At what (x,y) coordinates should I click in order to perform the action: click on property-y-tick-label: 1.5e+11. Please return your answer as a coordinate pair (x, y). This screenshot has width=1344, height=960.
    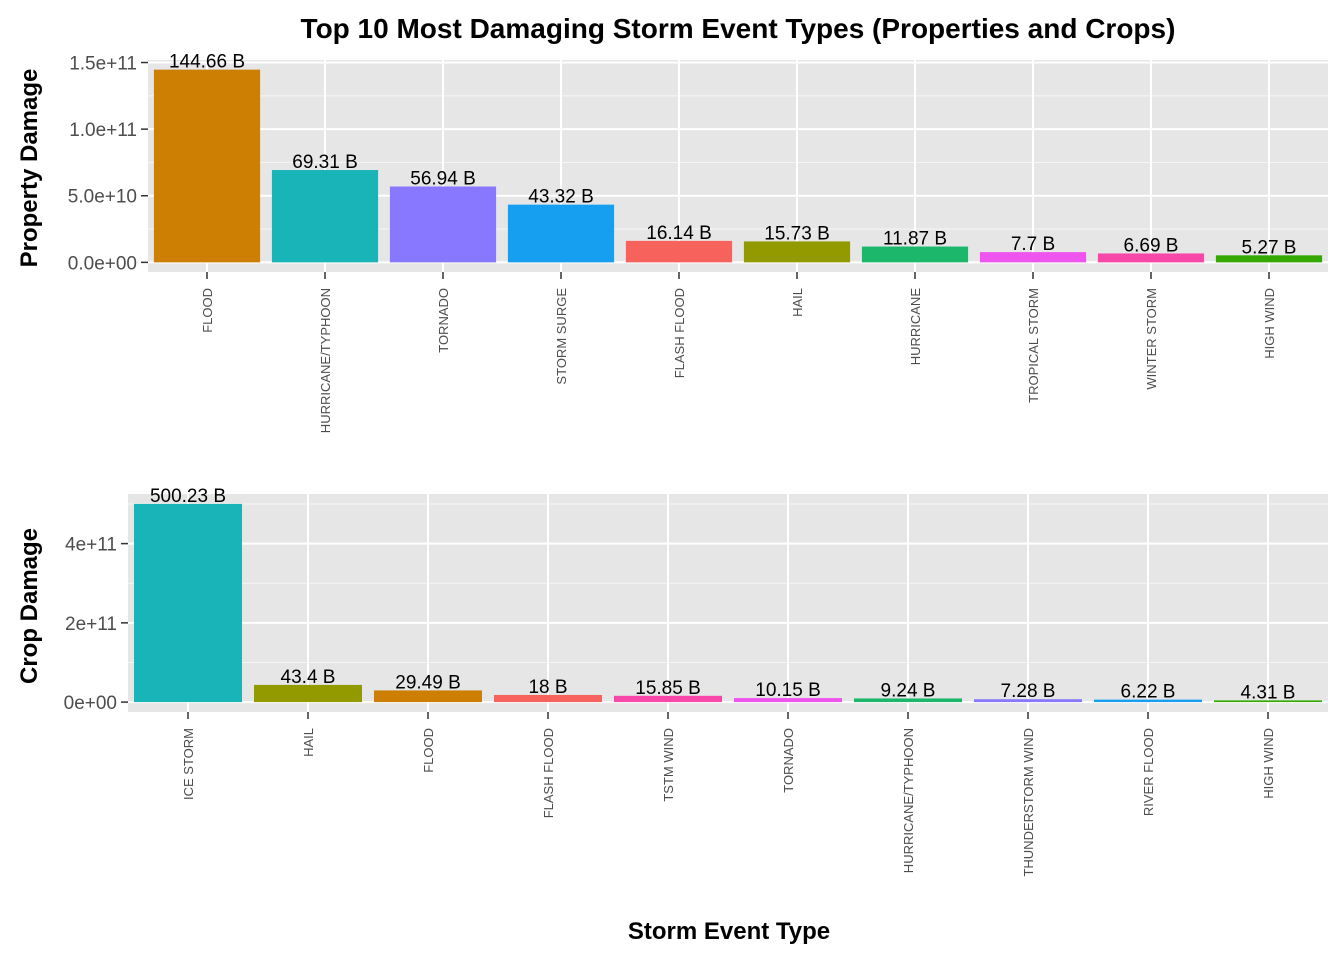
    Looking at the image, I should click on (103, 64).